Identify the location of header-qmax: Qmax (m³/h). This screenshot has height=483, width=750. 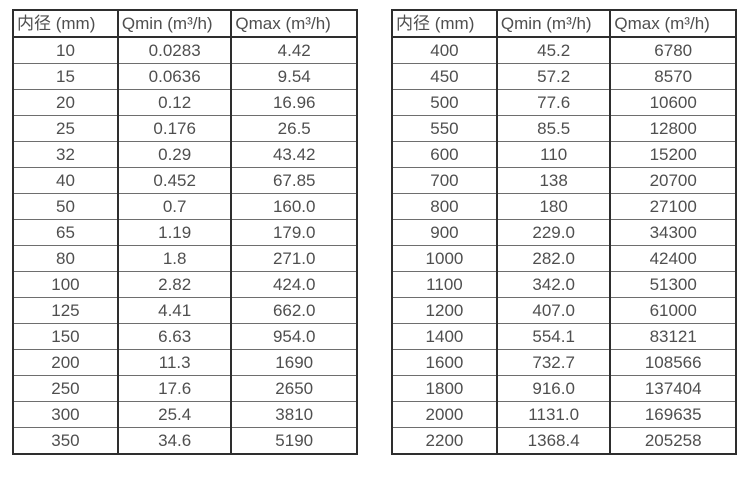
(294, 24).